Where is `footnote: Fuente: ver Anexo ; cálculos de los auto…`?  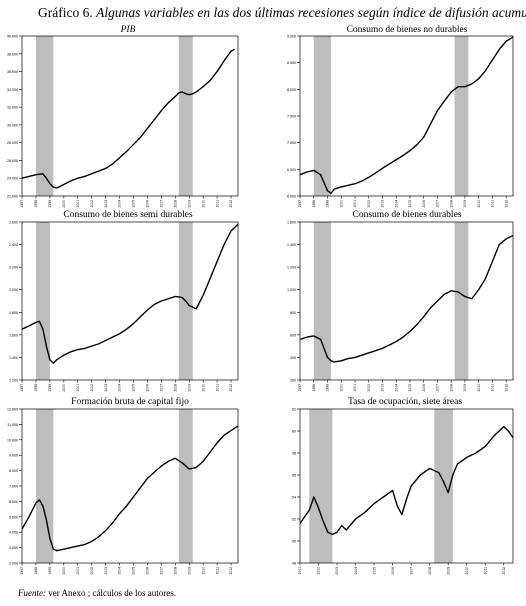
footnote: Fuente: ver Anexo ; cálculos de los auto… is located at coordinates (97, 593).